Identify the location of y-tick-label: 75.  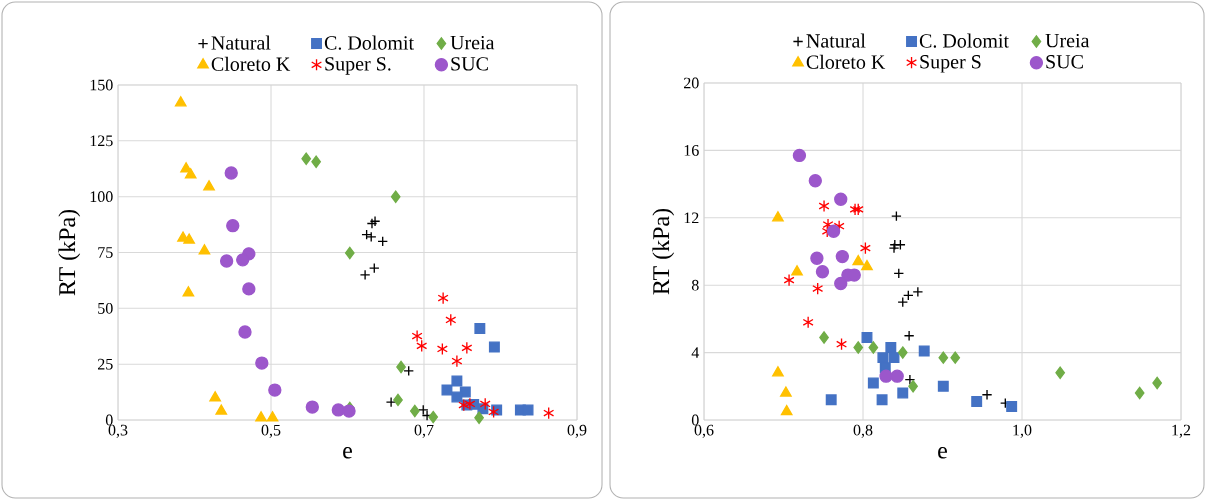
(105, 252).